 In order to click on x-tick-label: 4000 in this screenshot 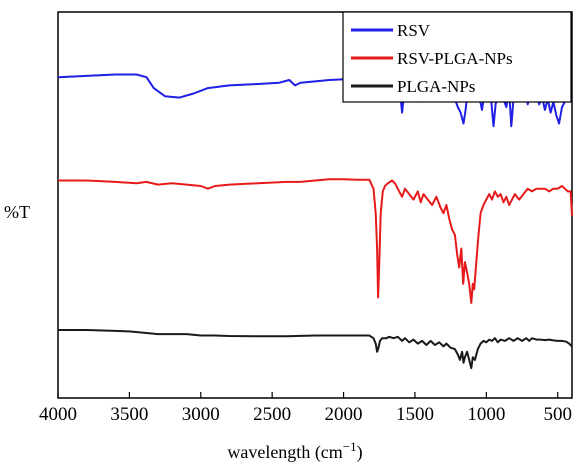, I will do `click(58, 414)`.